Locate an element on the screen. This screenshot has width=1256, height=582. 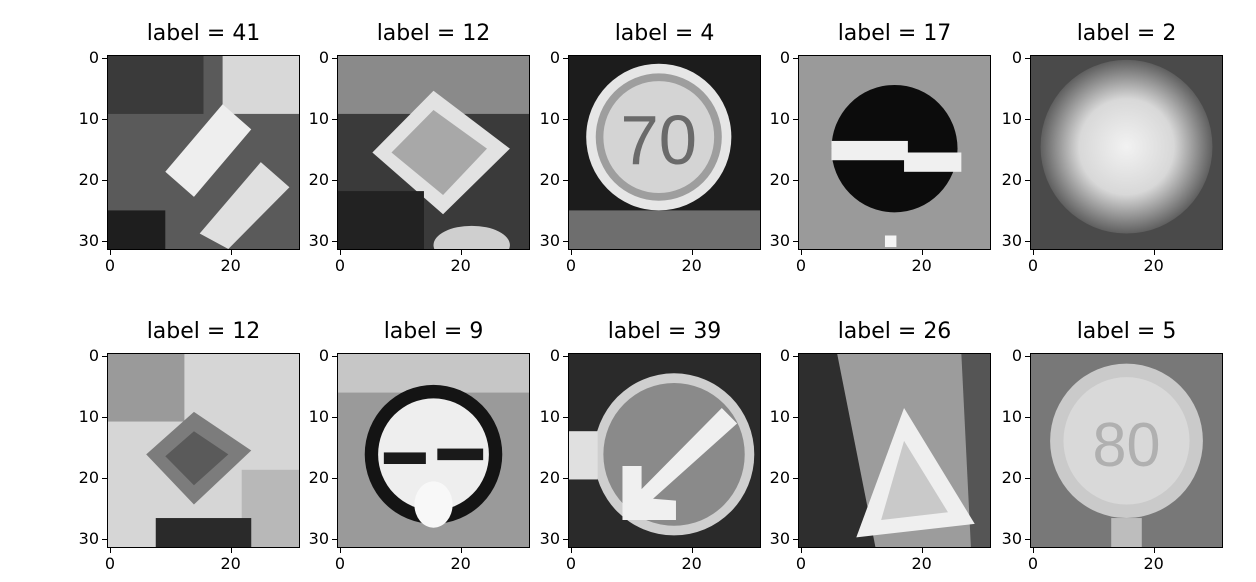
traffic-sign-blurred-circle-image is located at coordinates (1126, 152).